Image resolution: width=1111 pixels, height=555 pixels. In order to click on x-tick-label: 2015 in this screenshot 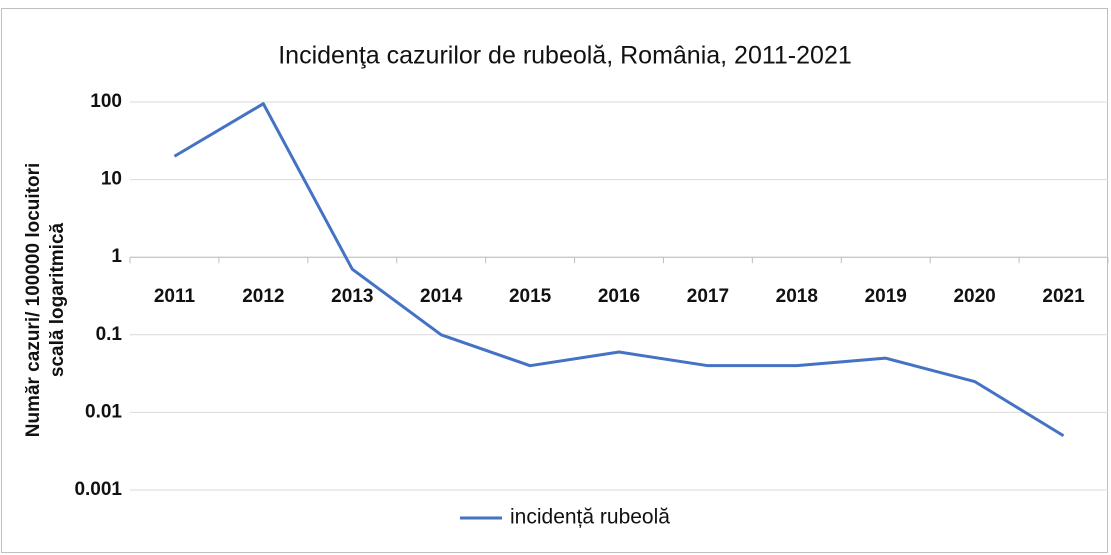, I will do `click(530, 296)`.